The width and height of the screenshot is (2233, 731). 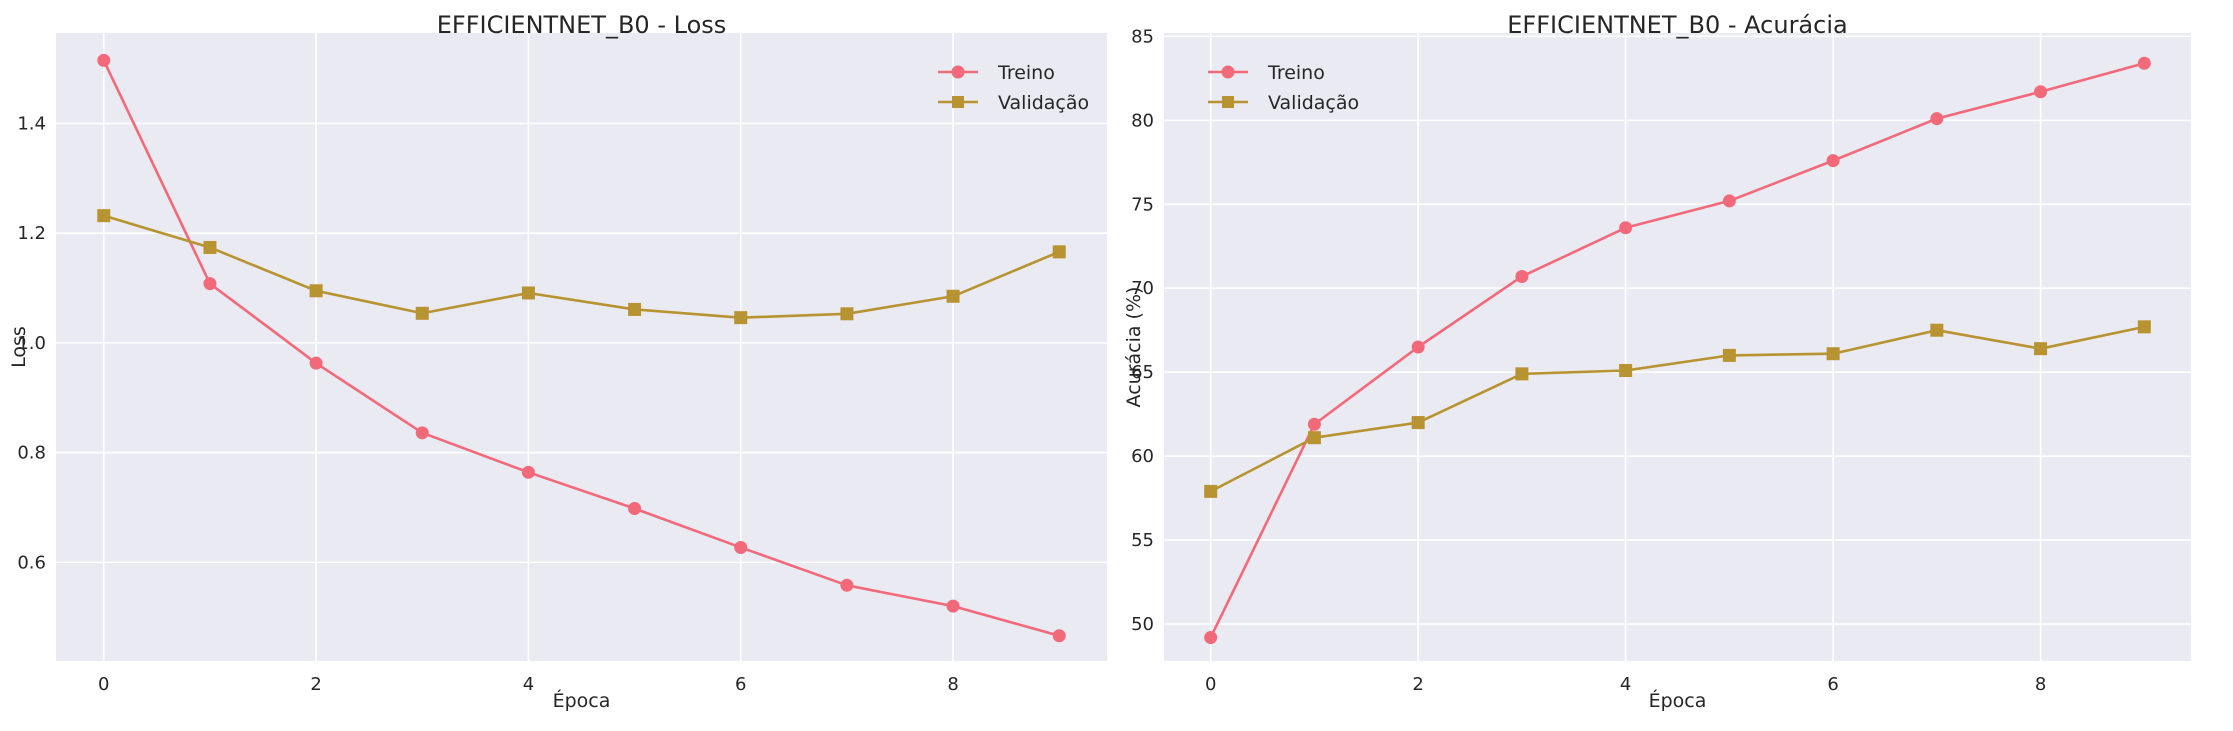 What do you see at coordinates (1210, 684) in the screenshot?
I see `accuracy-x-tick-label: 0` at bounding box center [1210, 684].